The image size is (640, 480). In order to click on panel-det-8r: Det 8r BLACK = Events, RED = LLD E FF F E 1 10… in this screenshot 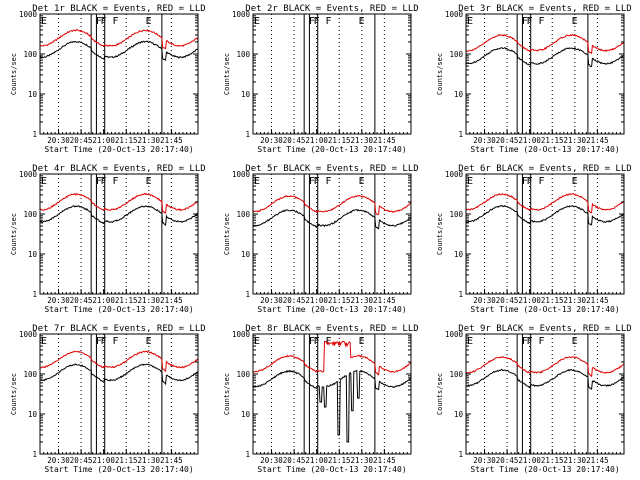, I will do `click(321, 399)`.